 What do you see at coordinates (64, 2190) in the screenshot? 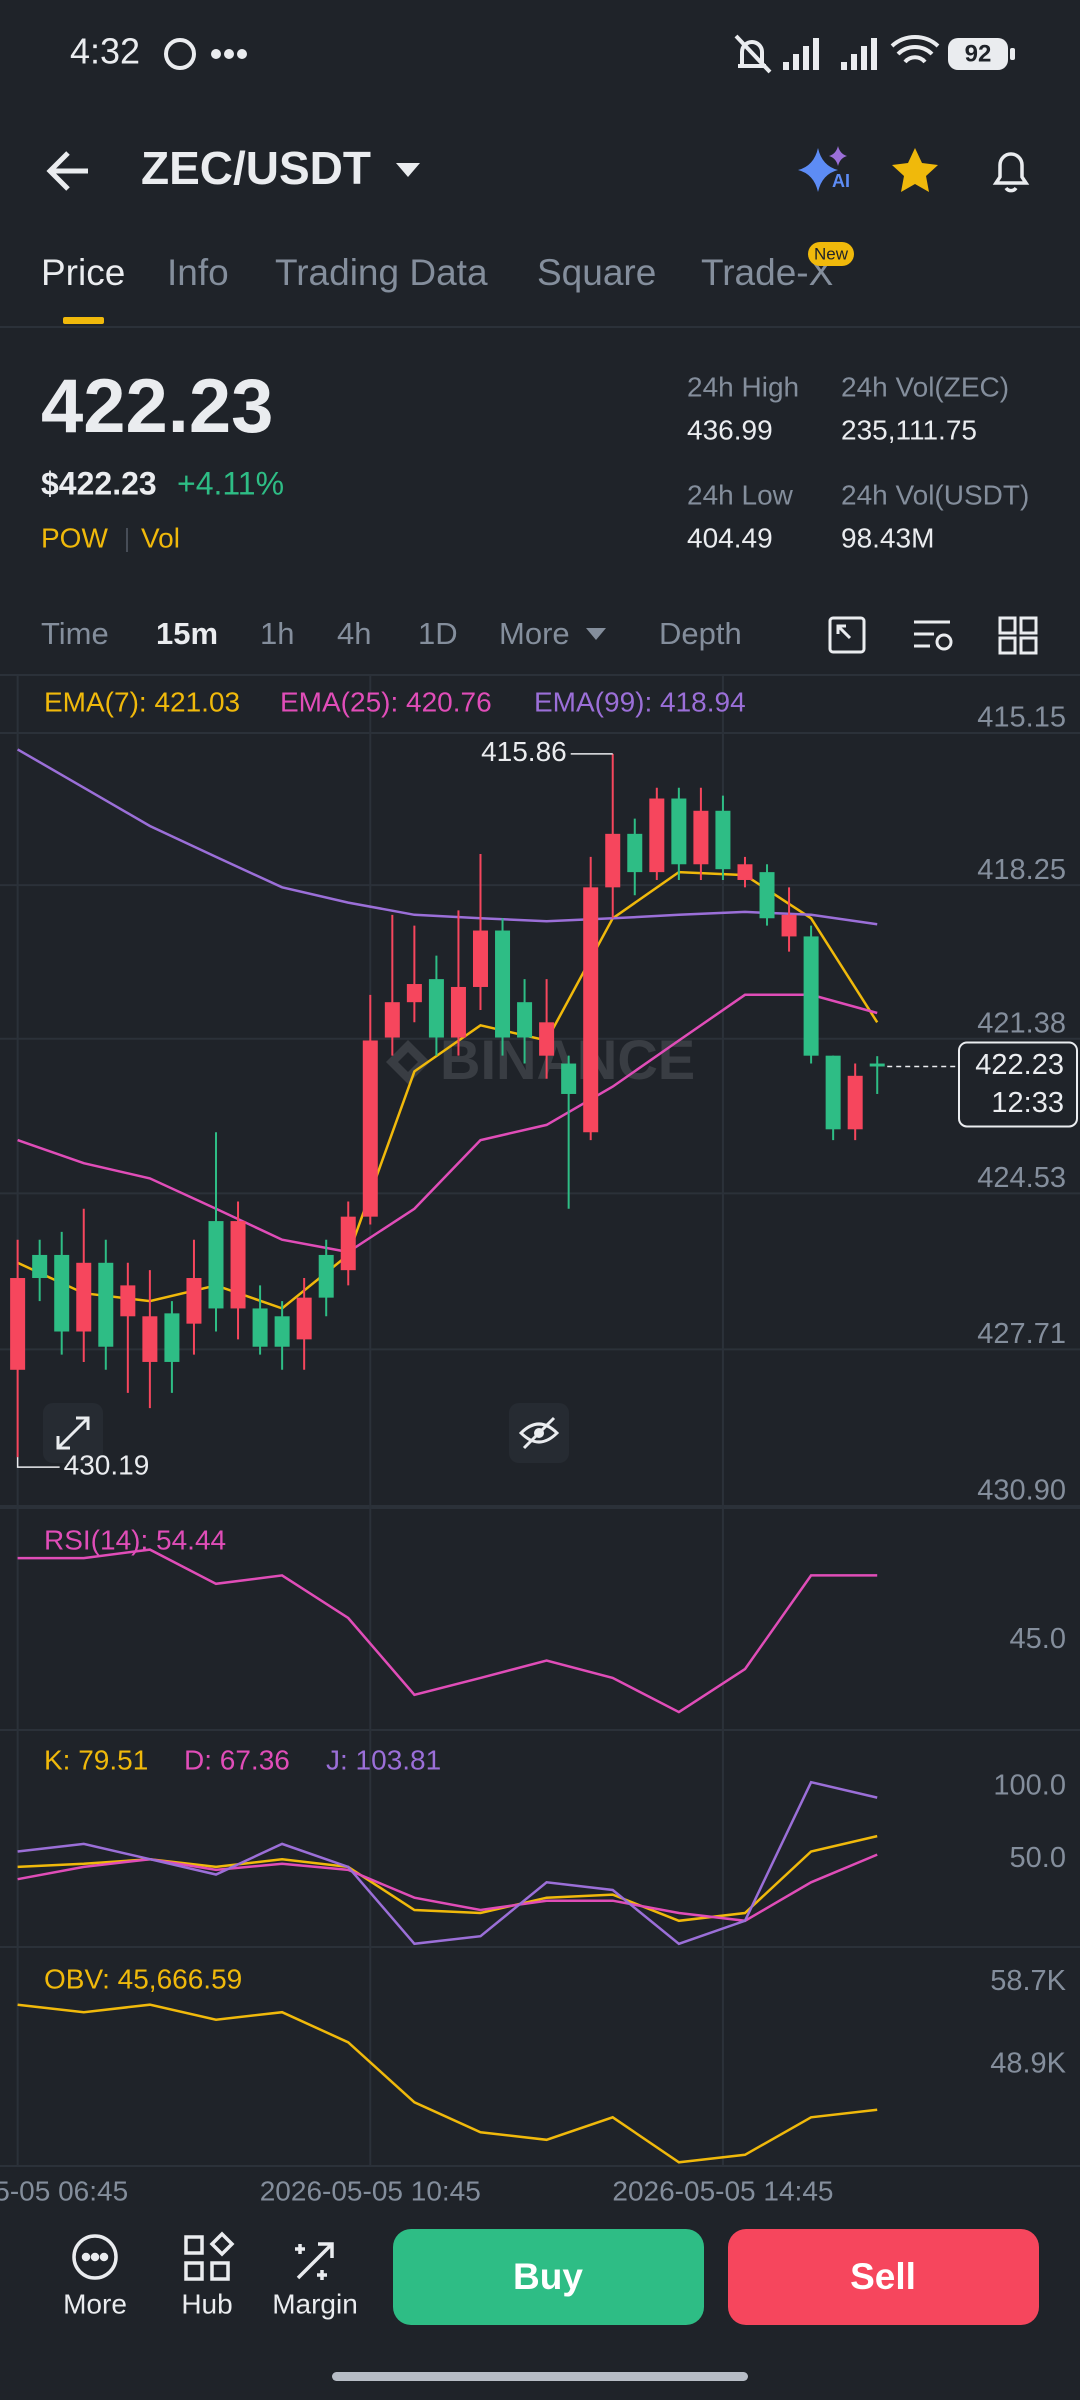
I see `x-tick-label: 2026-05-05 06:45` at bounding box center [64, 2190].